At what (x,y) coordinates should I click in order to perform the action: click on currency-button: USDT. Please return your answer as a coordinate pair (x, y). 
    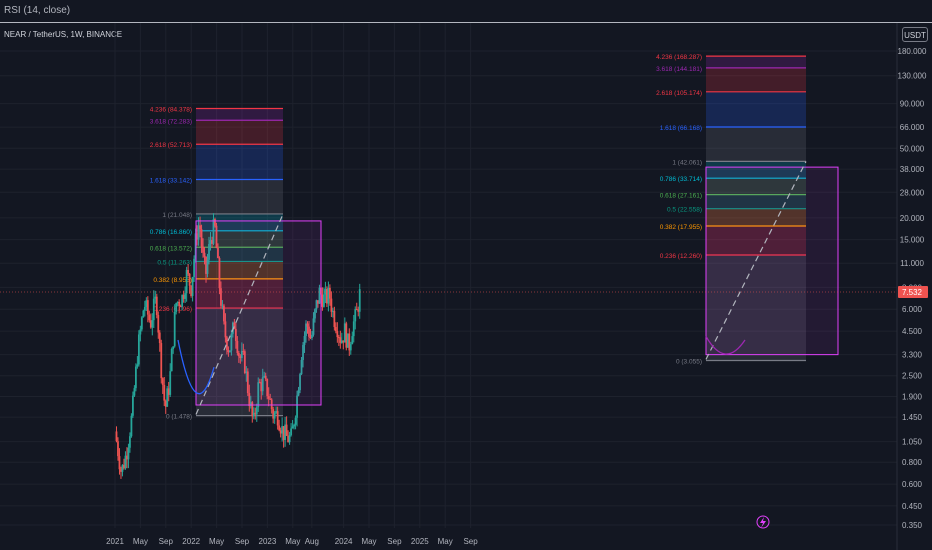
    Looking at the image, I should click on (915, 34).